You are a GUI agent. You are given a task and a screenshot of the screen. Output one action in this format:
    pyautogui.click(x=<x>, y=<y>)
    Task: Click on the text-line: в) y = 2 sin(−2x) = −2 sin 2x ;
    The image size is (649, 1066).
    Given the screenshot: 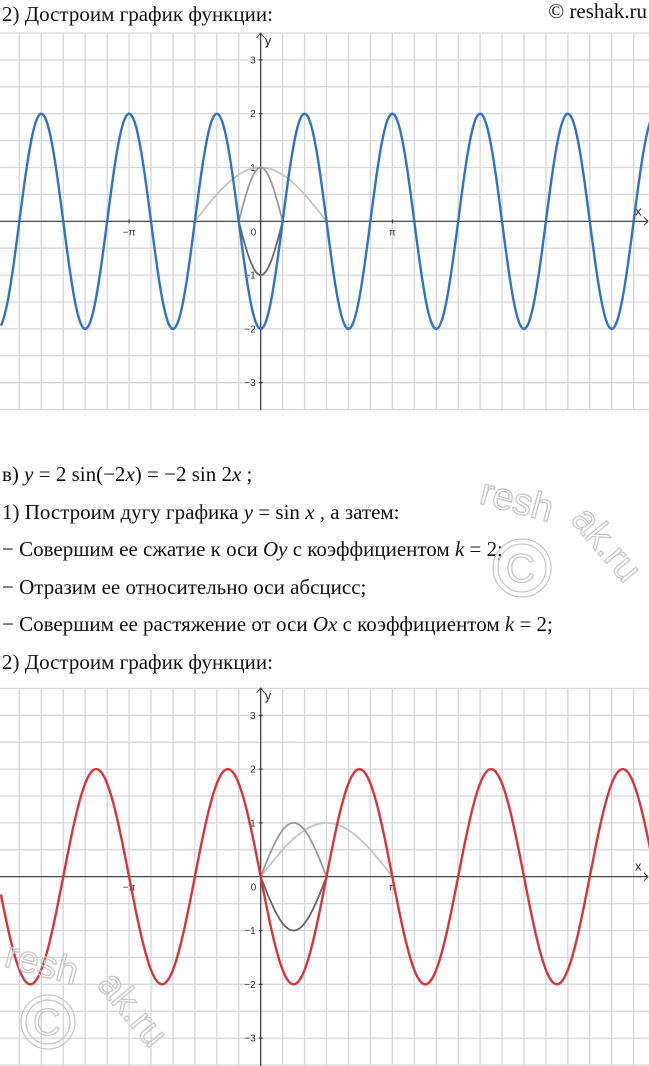 What is the action you would take?
    pyautogui.click(x=127, y=474)
    